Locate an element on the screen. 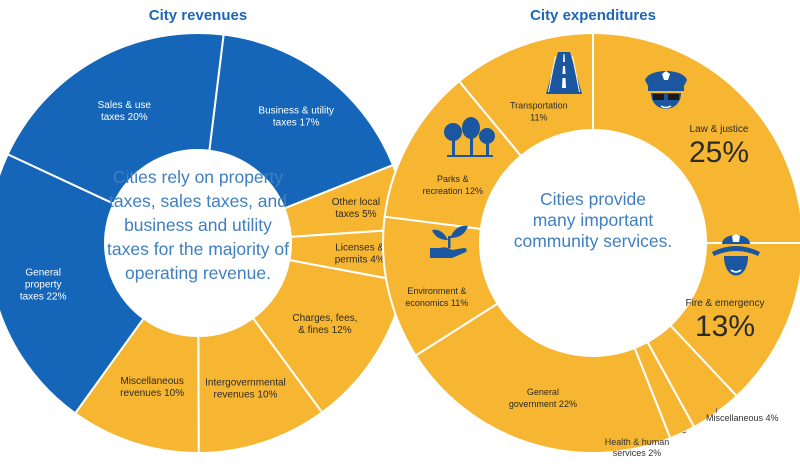 Image resolution: width=800 pixels, height=473 pixels. revenue-slice-business-utility is located at coordinates (301, 121).